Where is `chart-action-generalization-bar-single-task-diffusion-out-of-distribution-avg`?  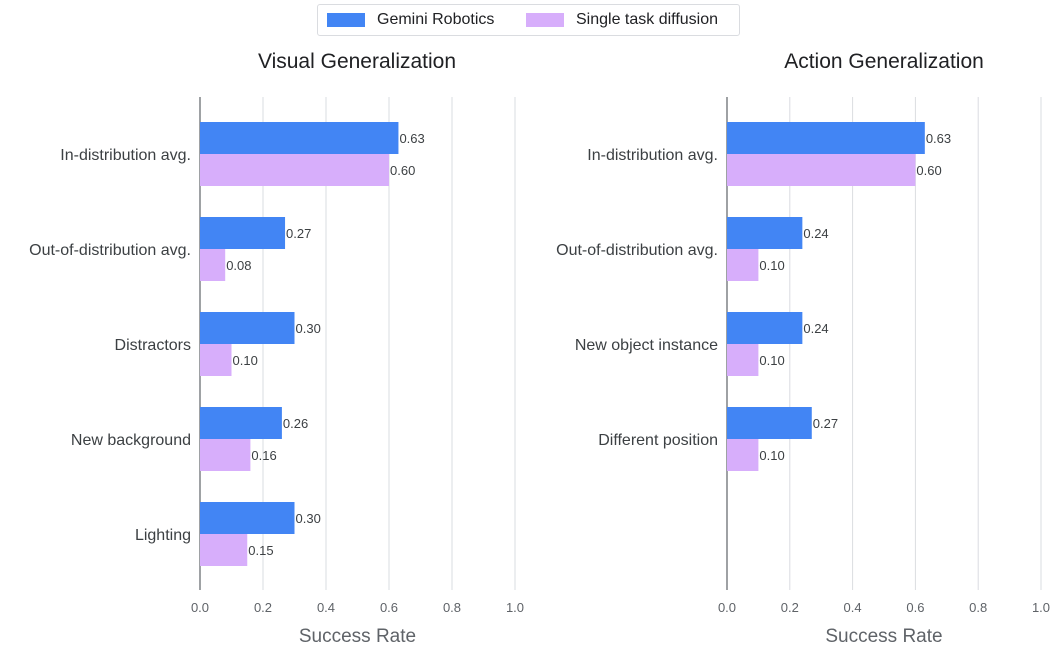
chart-action-generalization-bar-single-task-diffusion-out-of-distribution-avg is located at coordinates (743, 265).